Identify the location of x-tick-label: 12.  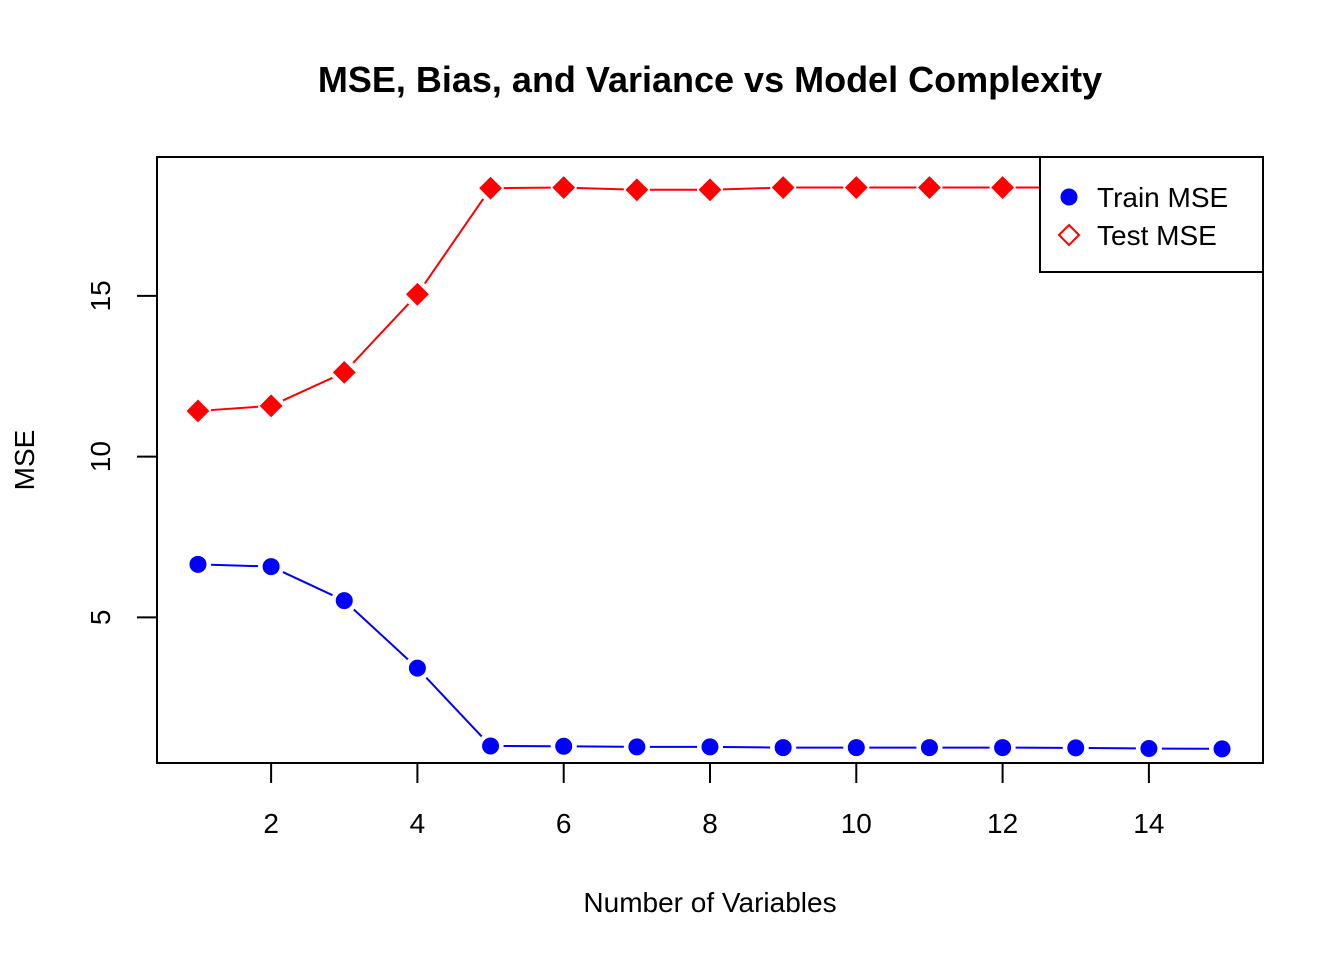
(1002, 823).